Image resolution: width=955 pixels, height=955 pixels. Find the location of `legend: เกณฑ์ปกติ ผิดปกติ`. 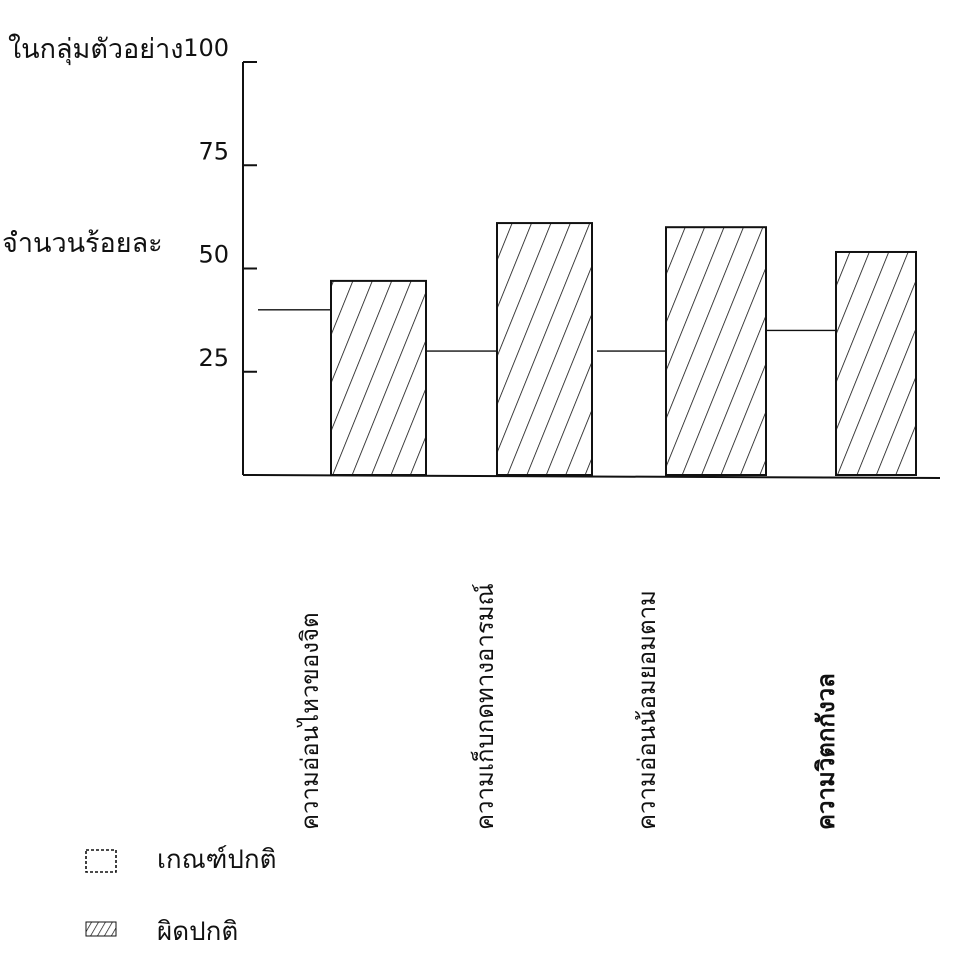

legend: เกณฑ์ปกติ ผิดปกติ is located at coordinates (180, 896).